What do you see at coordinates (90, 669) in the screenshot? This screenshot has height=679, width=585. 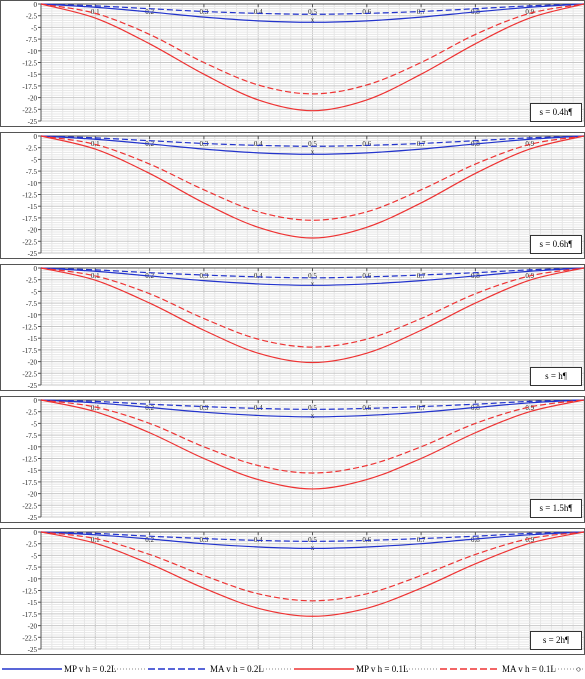 I see `legend-label: MP v h = 0.2L` at bounding box center [90, 669].